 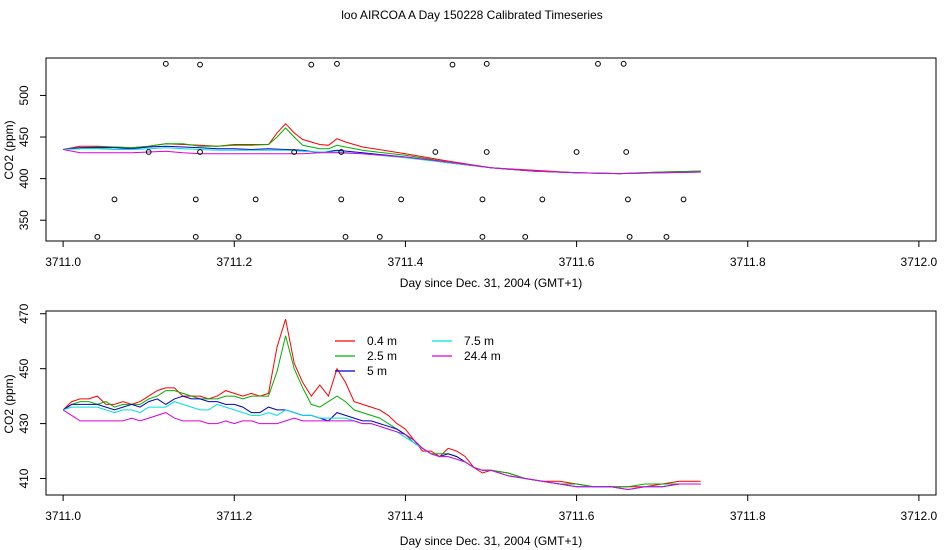 What do you see at coordinates (24, 178) in the screenshot?
I see `y-tick-label: 400` at bounding box center [24, 178].